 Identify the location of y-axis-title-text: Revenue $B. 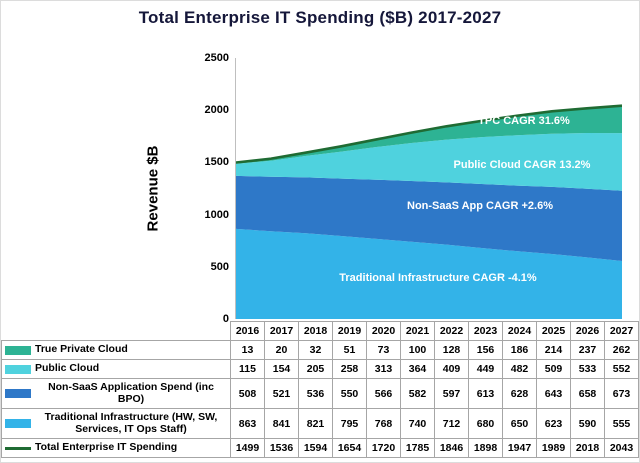
(153, 188).